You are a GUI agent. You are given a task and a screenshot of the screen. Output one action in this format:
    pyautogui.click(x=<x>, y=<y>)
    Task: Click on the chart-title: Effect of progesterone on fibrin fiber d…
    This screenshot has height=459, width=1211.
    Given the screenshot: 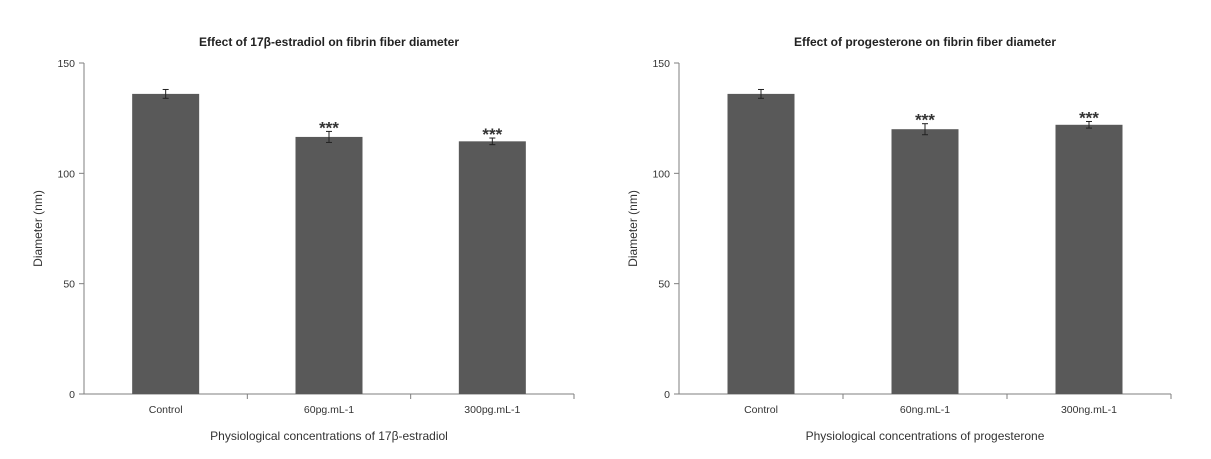 What is the action you would take?
    pyautogui.click(x=925, y=42)
    